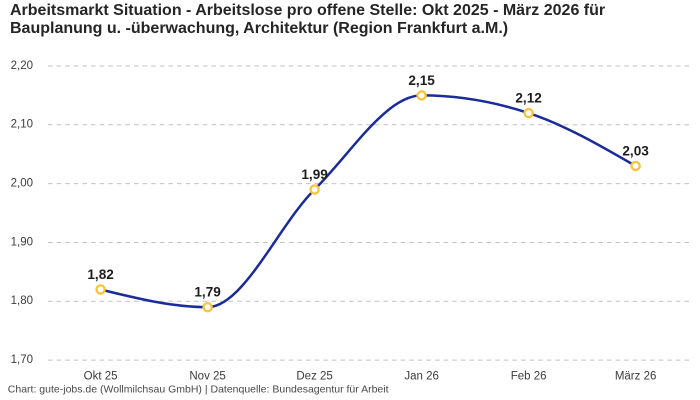  I want to click on svg-text: 2,03, so click(635, 151).